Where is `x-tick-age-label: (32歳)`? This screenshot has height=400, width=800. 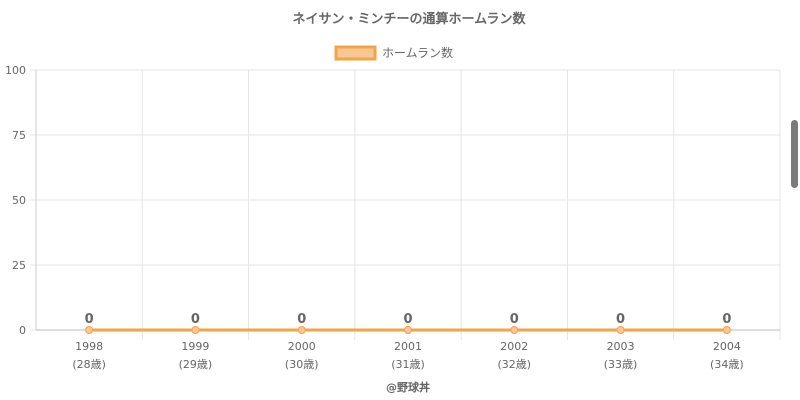
x-tick-age-label: (32歳) is located at coordinates (514, 364).